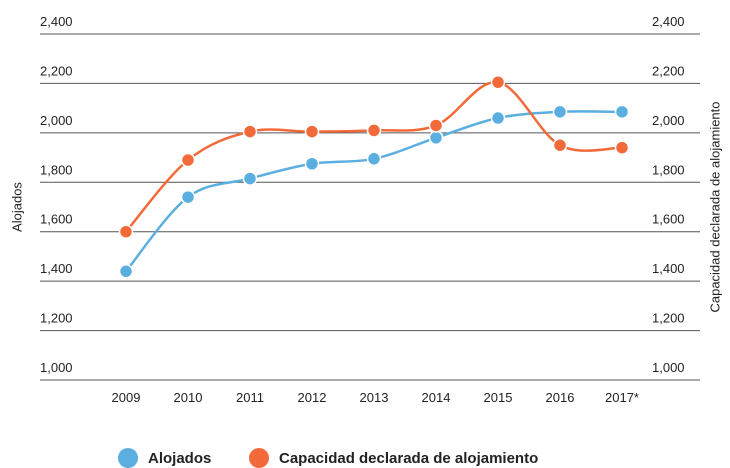  What do you see at coordinates (668, 268) in the screenshot?
I see `y2-tick-label: 1,400` at bounding box center [668, 268].